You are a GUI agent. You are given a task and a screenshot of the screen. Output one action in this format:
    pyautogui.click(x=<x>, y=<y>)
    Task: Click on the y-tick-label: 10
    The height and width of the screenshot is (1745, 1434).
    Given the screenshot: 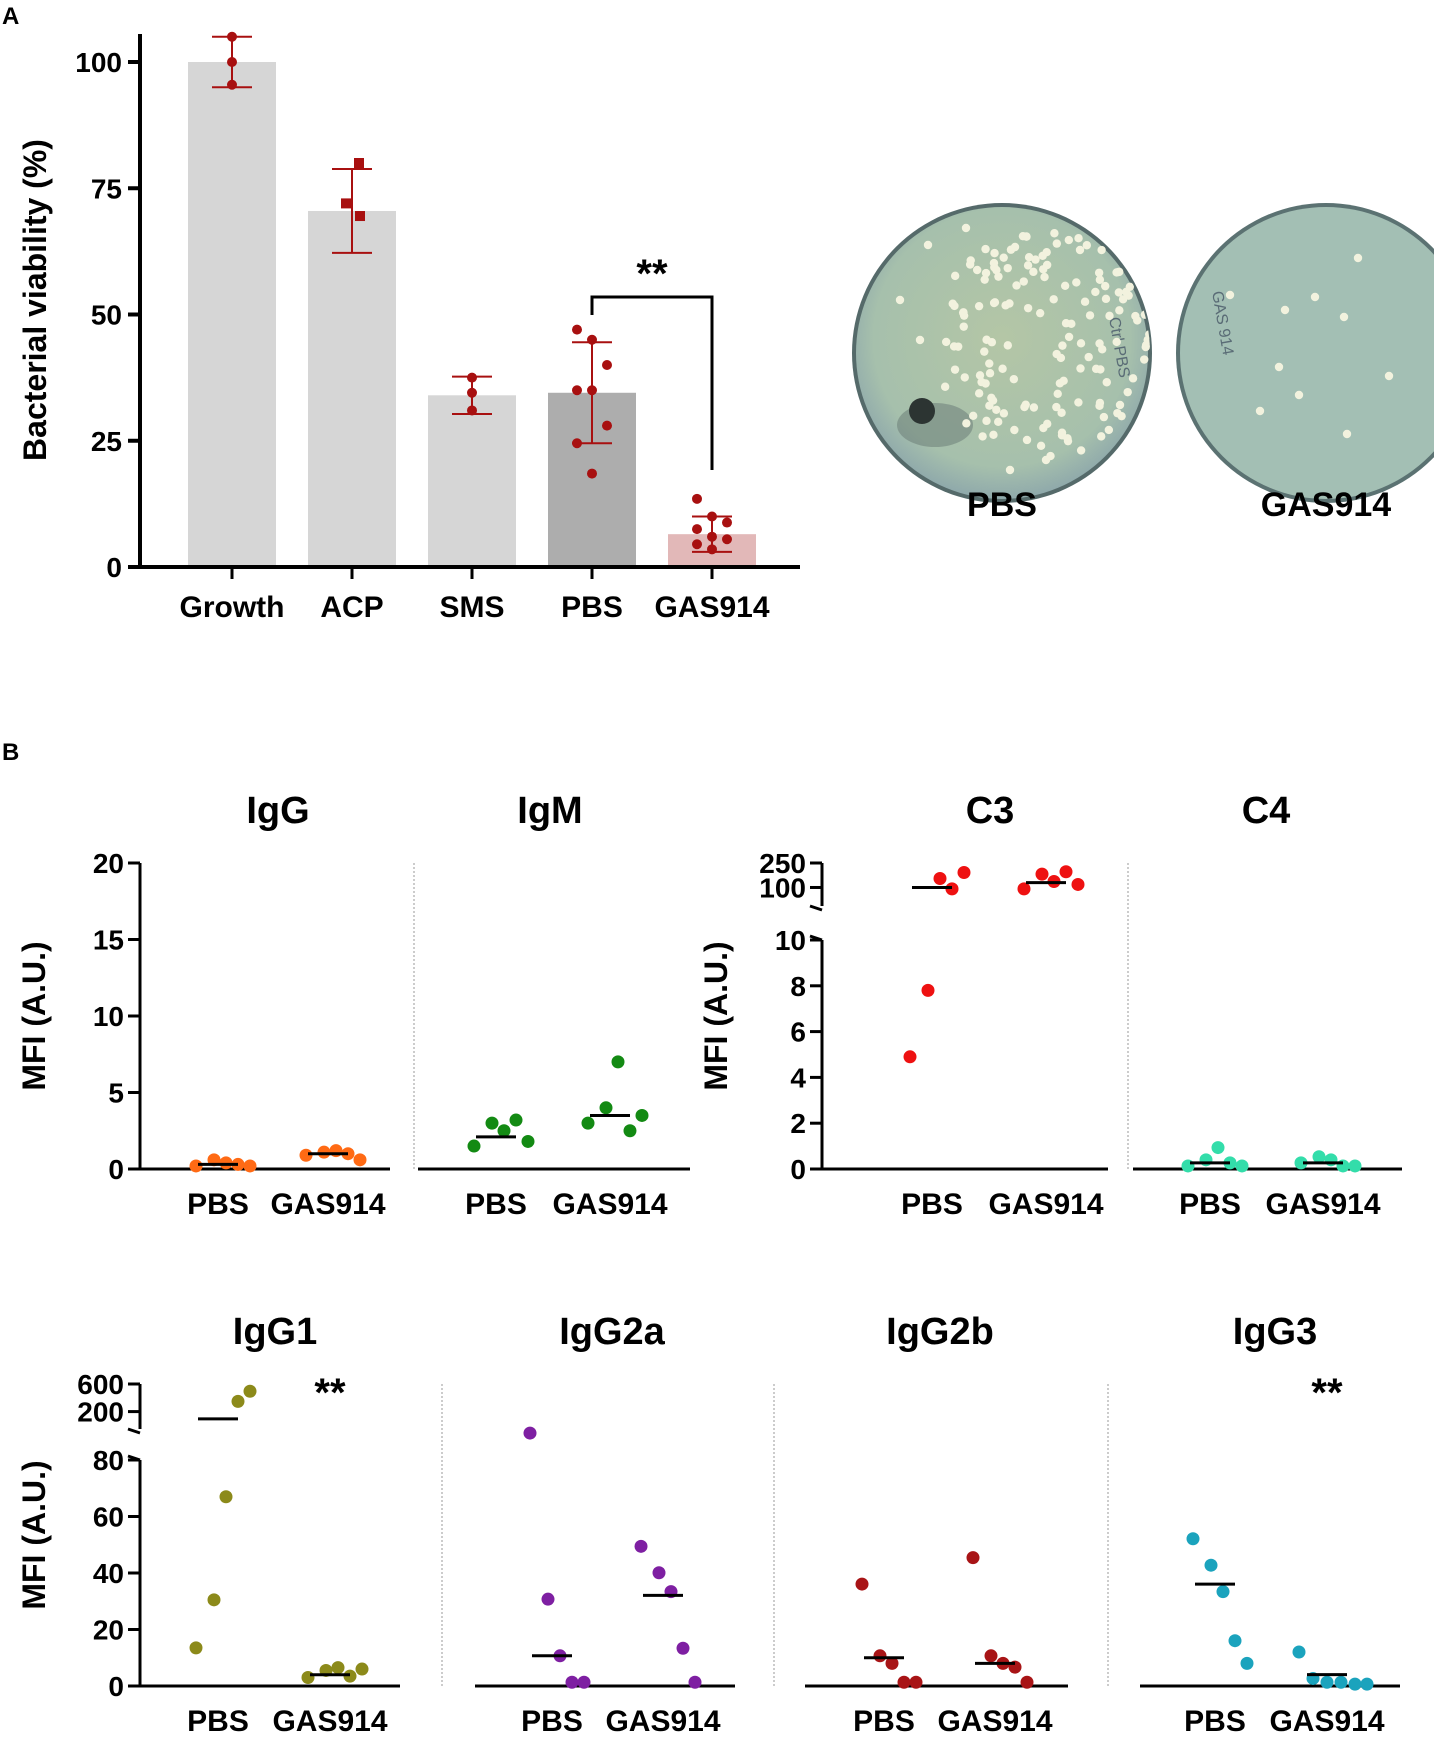 What is the action you would take?
    pyautogui.click(x=108, y=1016)
    